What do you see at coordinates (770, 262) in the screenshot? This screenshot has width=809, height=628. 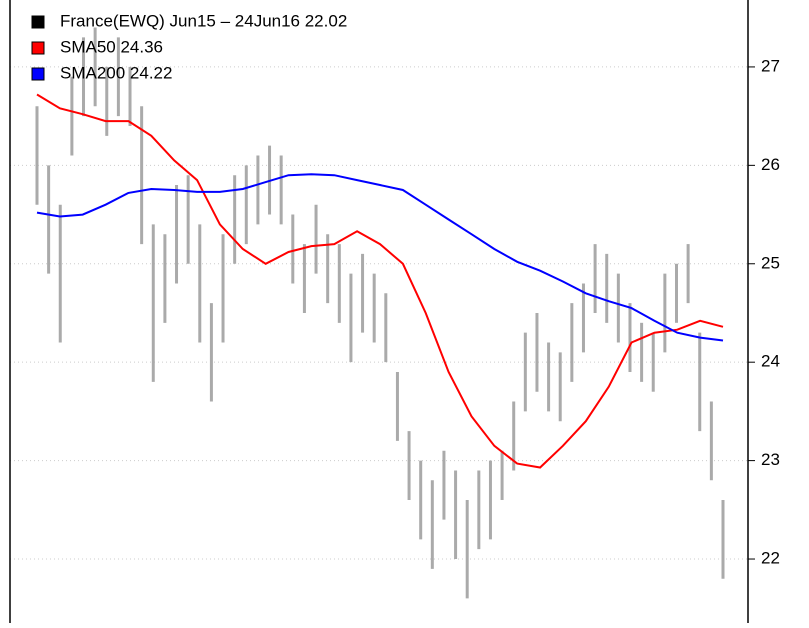 I see `y-tick-label: 25` at bounding box center [770, 262].